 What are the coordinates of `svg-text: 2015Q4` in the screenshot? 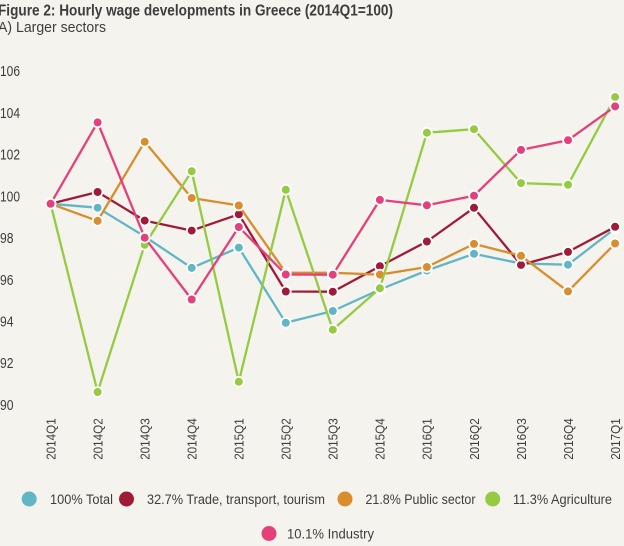 It's located at (380, 439).